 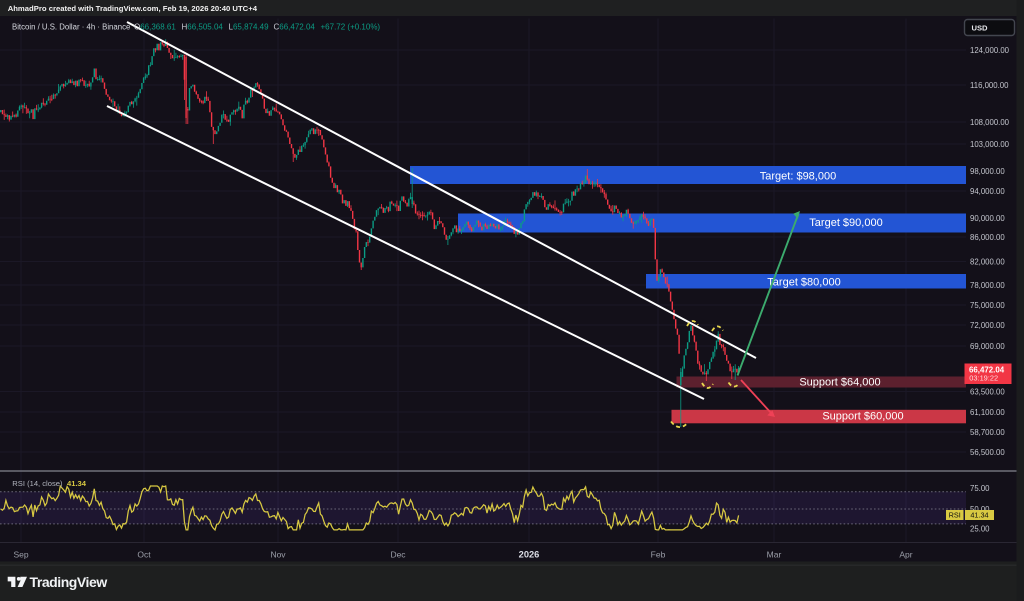 What do you see at coordinates (980, 509) in the screenshot?
I see `svg-text: 50.00` at bounding box center [980, 509].